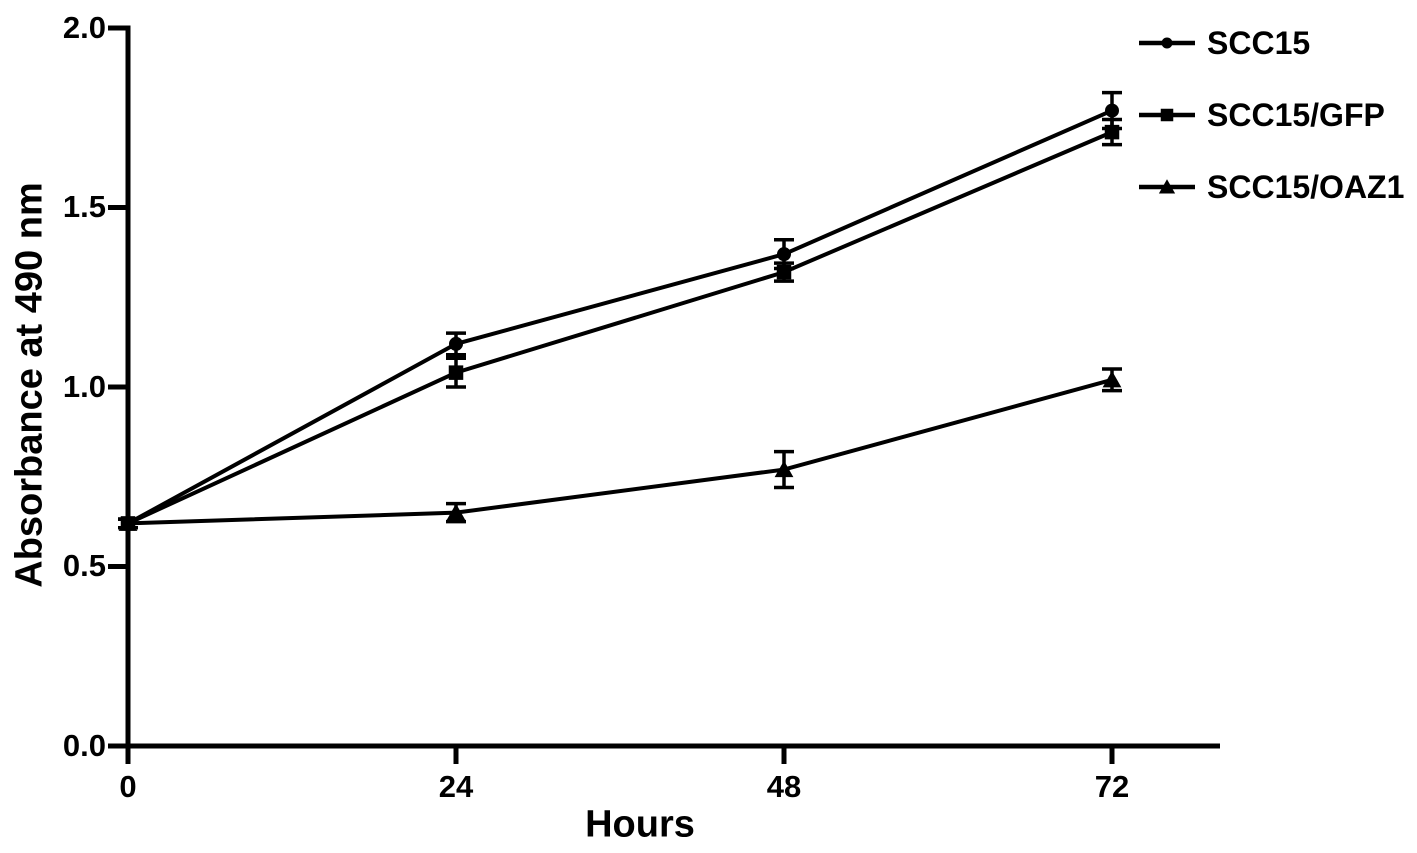 This screenshot has width=1417, height=853. I want to click on legend: SCC15 SCC15/GFP SCC15/OAZ1, so click(1271, 129).